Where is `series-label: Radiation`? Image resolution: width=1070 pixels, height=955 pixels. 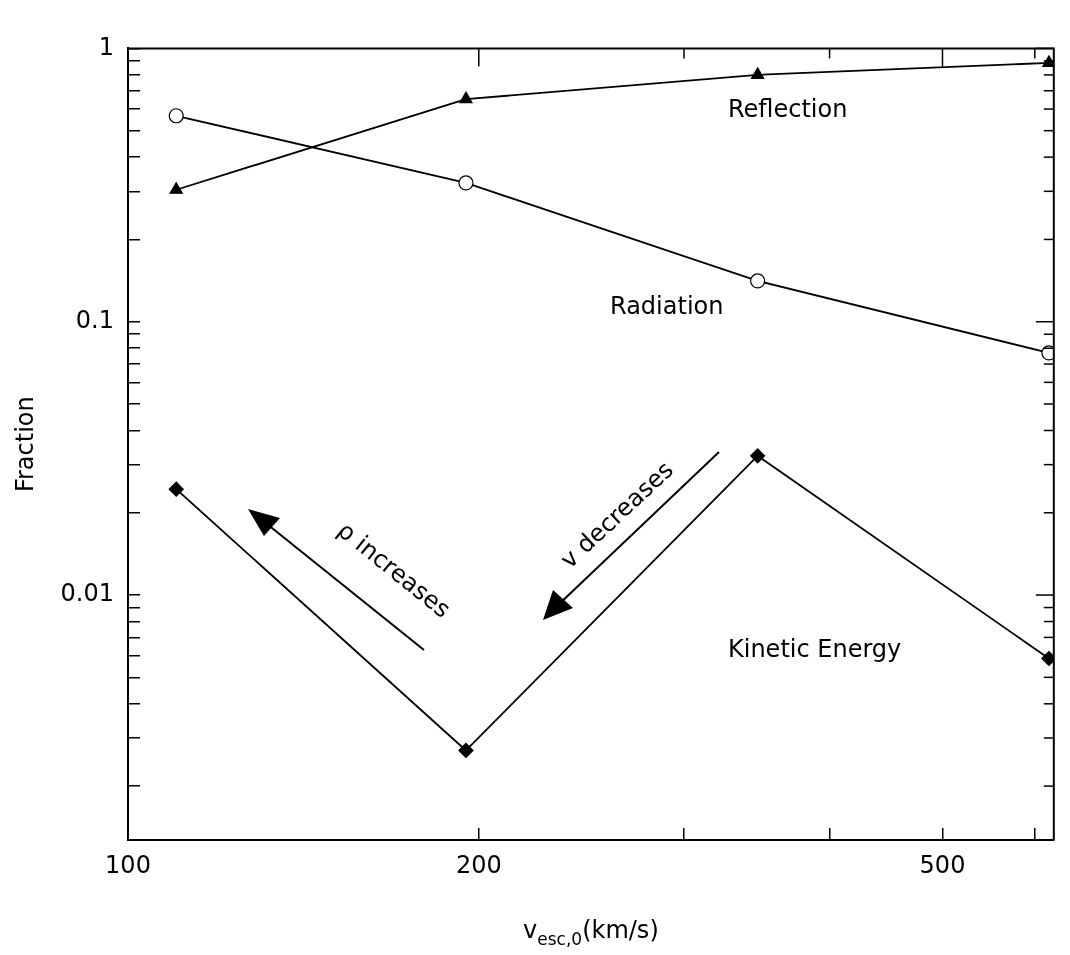 series-label: Radiation is located at coordinates (667, 306).